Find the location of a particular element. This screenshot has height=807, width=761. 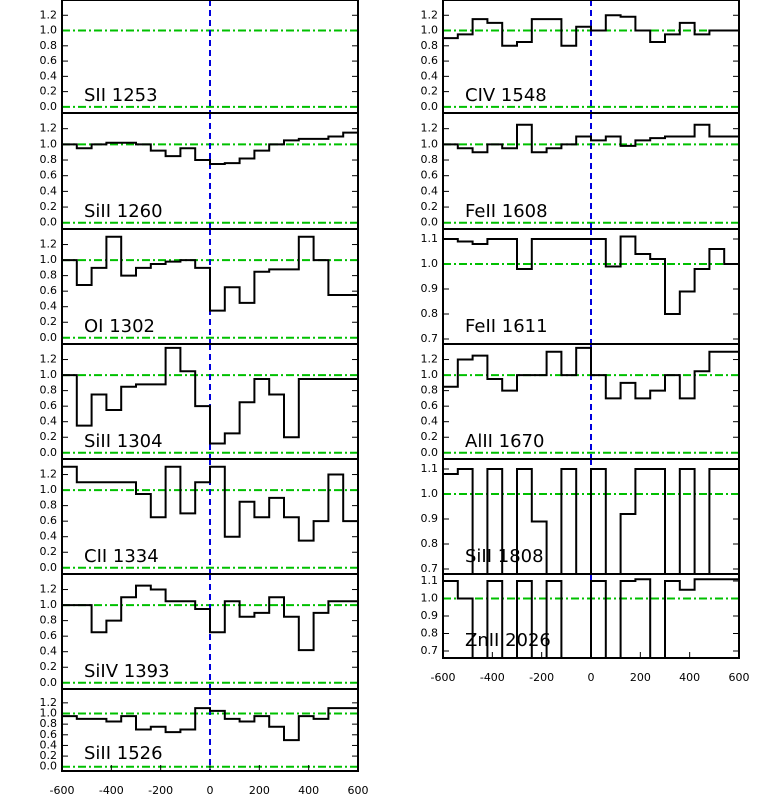

panel-label: SII 1253 is located at coordinates (121, 95).